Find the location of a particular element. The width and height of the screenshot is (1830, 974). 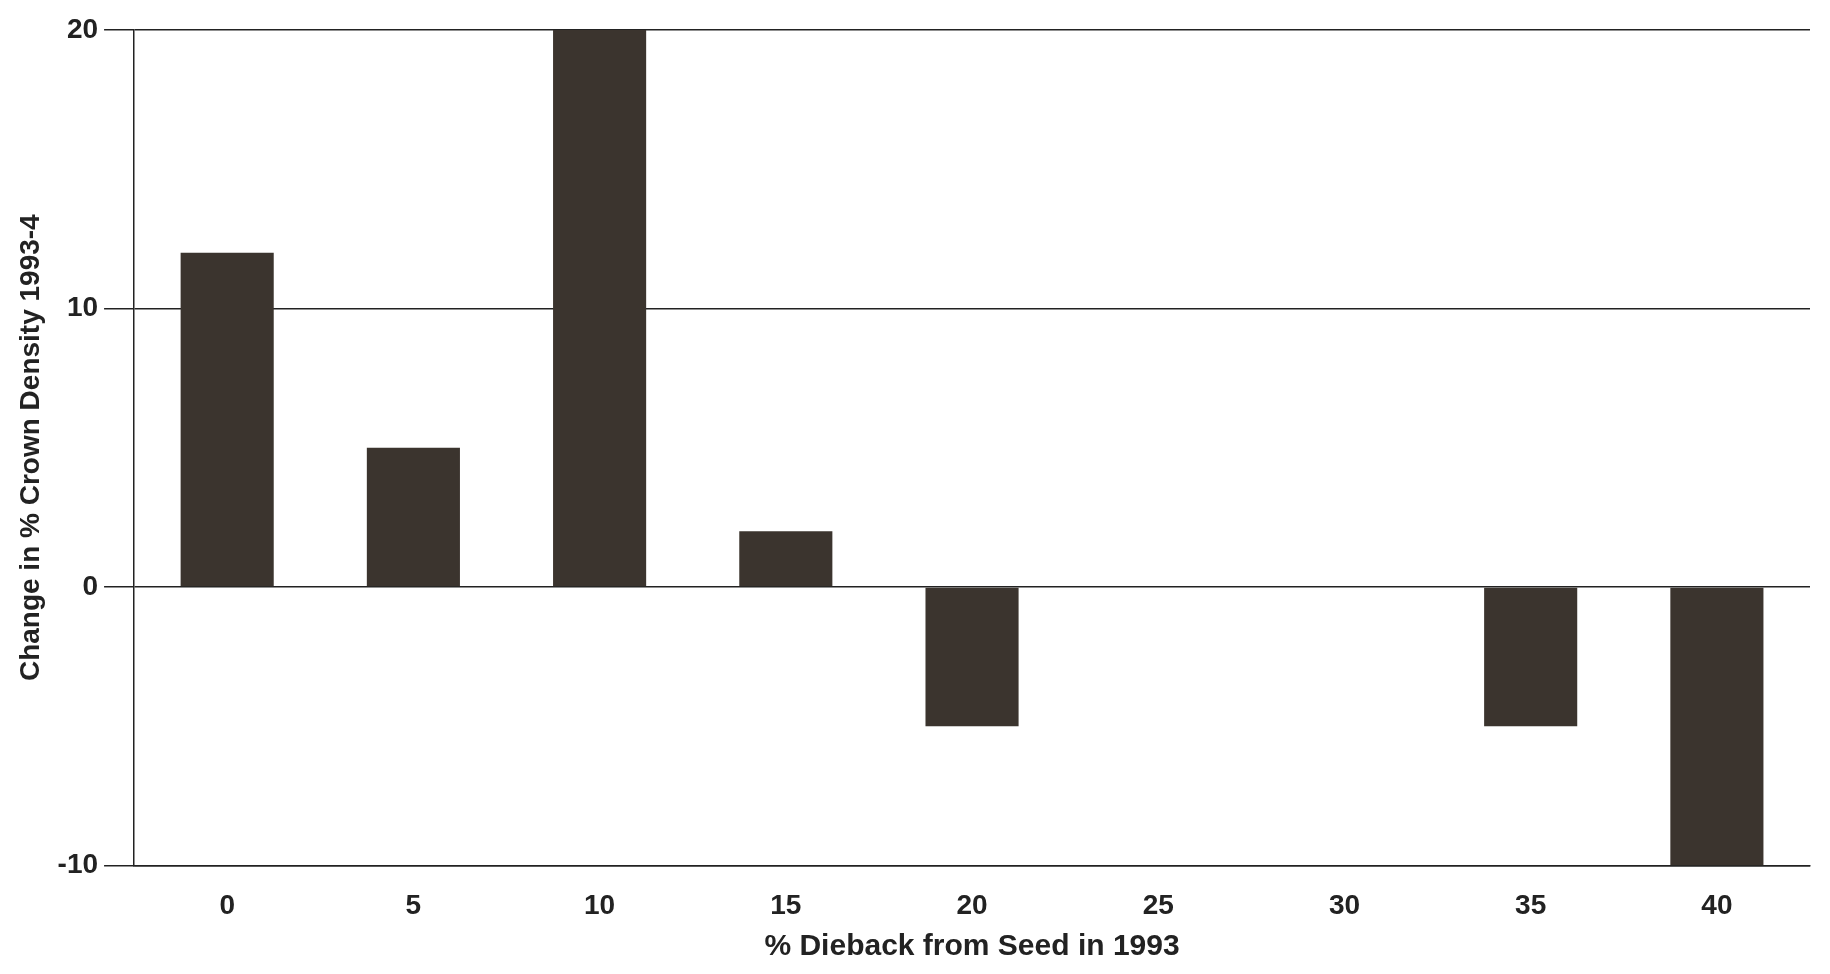

x-tick-label: 10 is located at coordinates (600, 904).